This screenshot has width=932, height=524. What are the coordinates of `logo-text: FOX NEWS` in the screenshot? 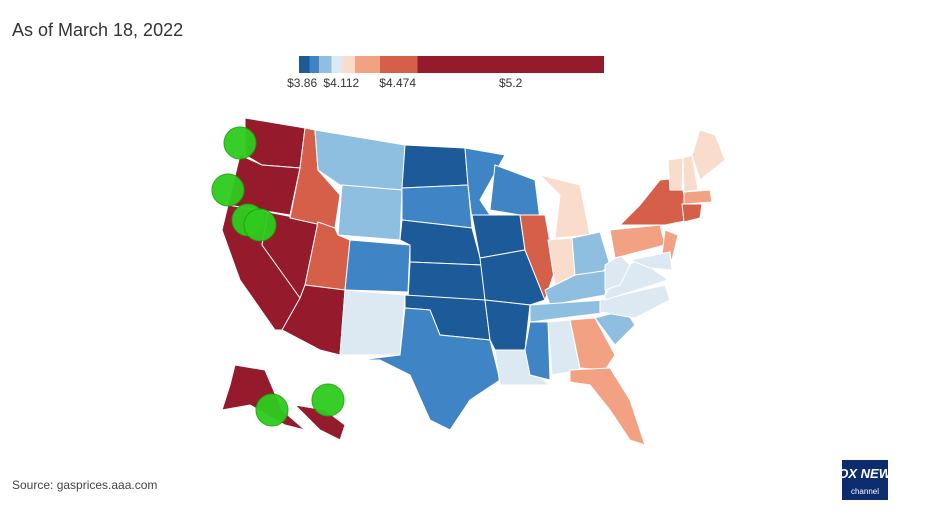 It's located at (865, 473).